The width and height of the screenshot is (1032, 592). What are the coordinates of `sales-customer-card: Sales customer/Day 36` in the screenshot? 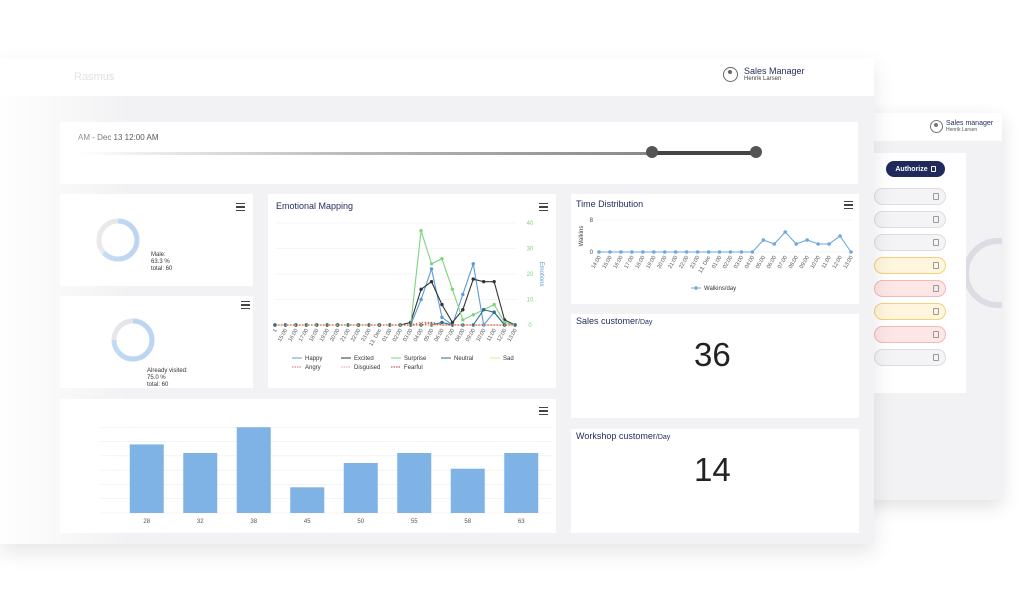 It's located at (715, 366).